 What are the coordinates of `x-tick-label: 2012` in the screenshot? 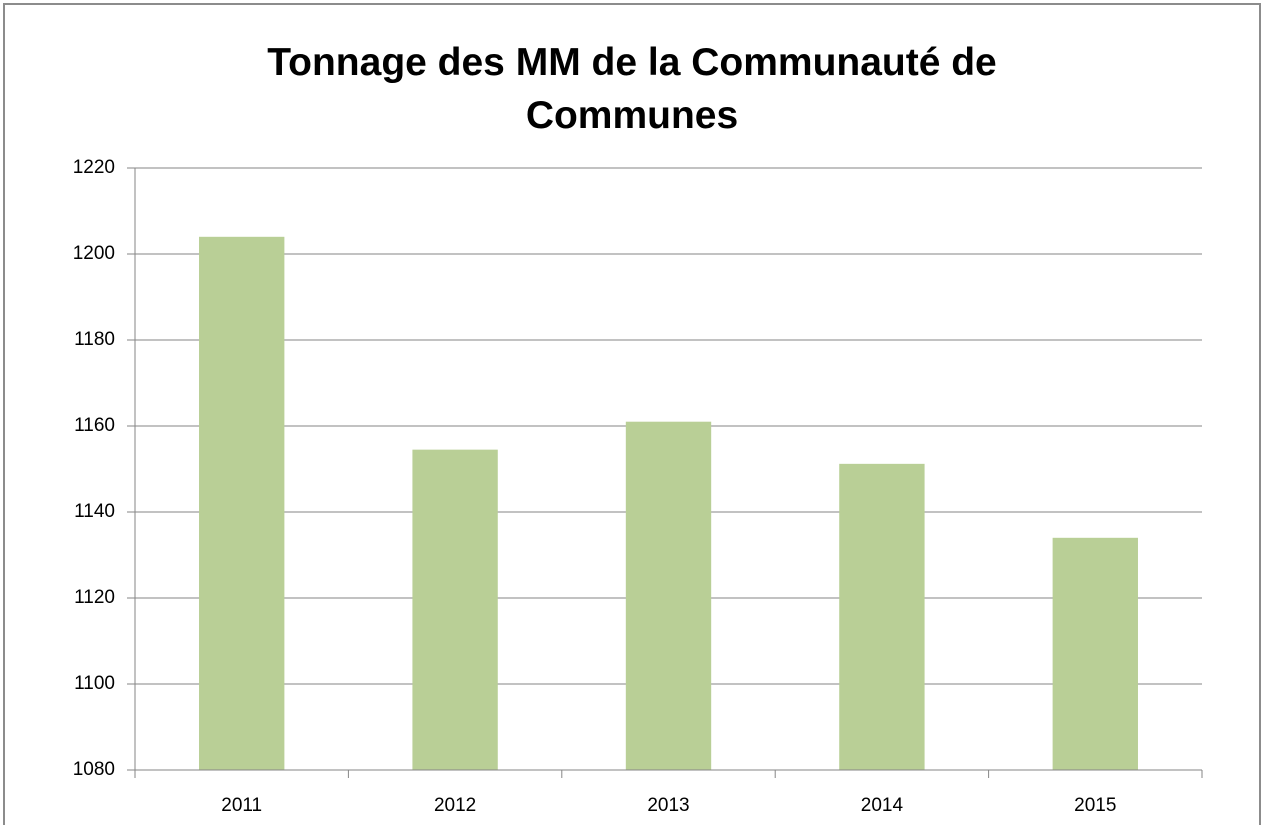 It's located at (455, 805).